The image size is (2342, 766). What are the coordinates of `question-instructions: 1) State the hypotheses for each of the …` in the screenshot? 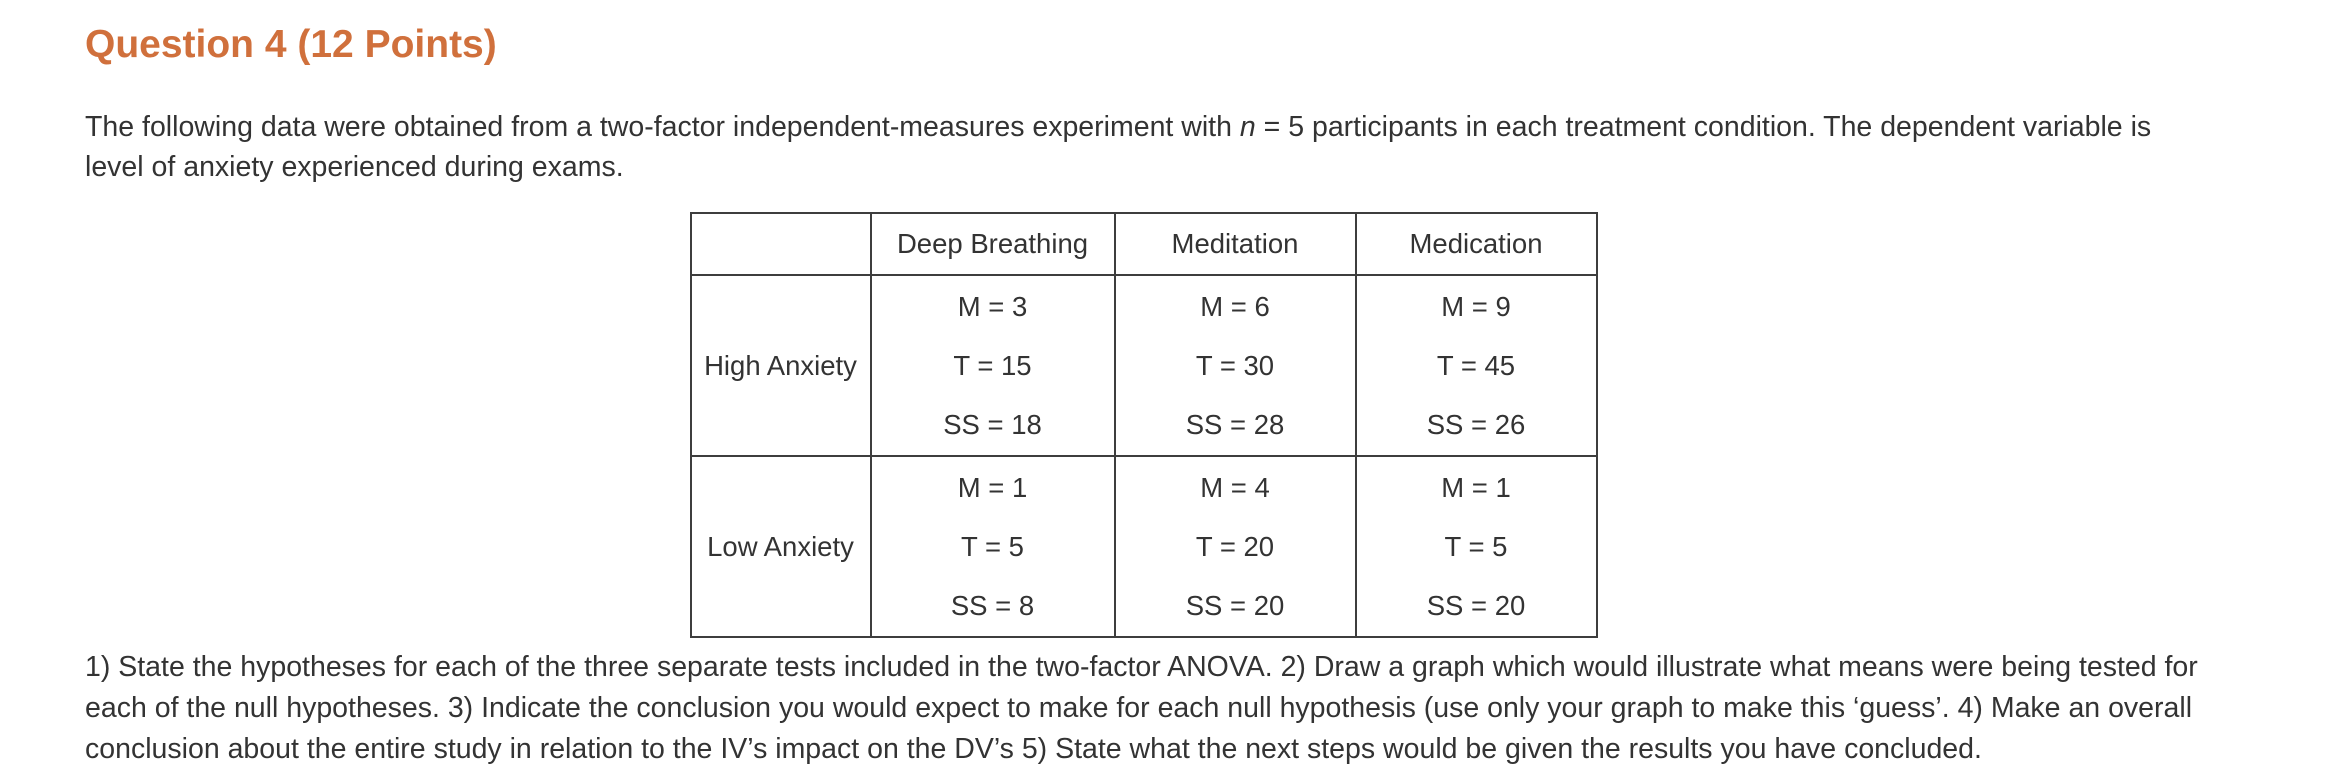 It's located at (1141, 708).